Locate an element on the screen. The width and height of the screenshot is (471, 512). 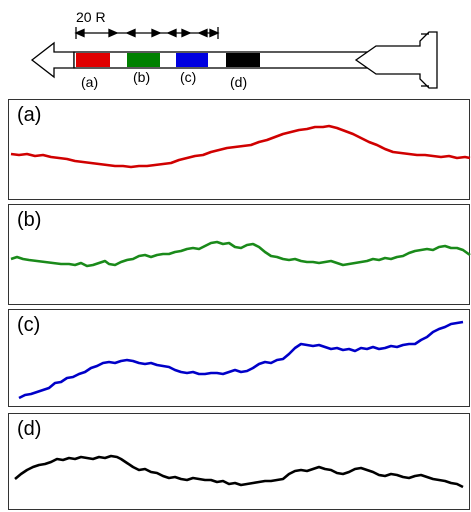
segment-b-marker is located at coordinates (143, 60).